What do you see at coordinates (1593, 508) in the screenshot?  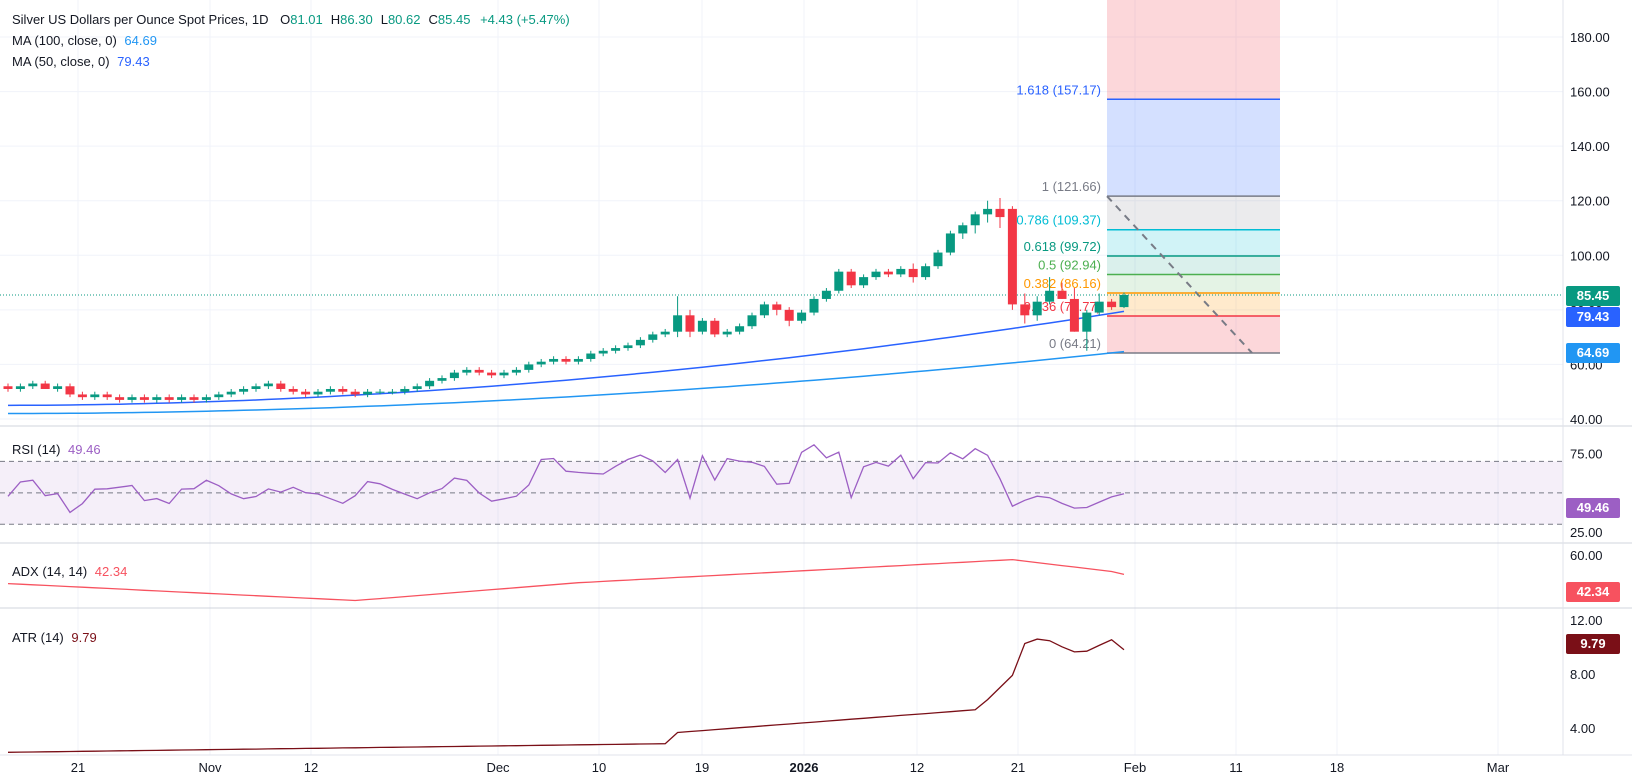 I see `rsi-badge: 49.46` at bounding box center [1593, 508].